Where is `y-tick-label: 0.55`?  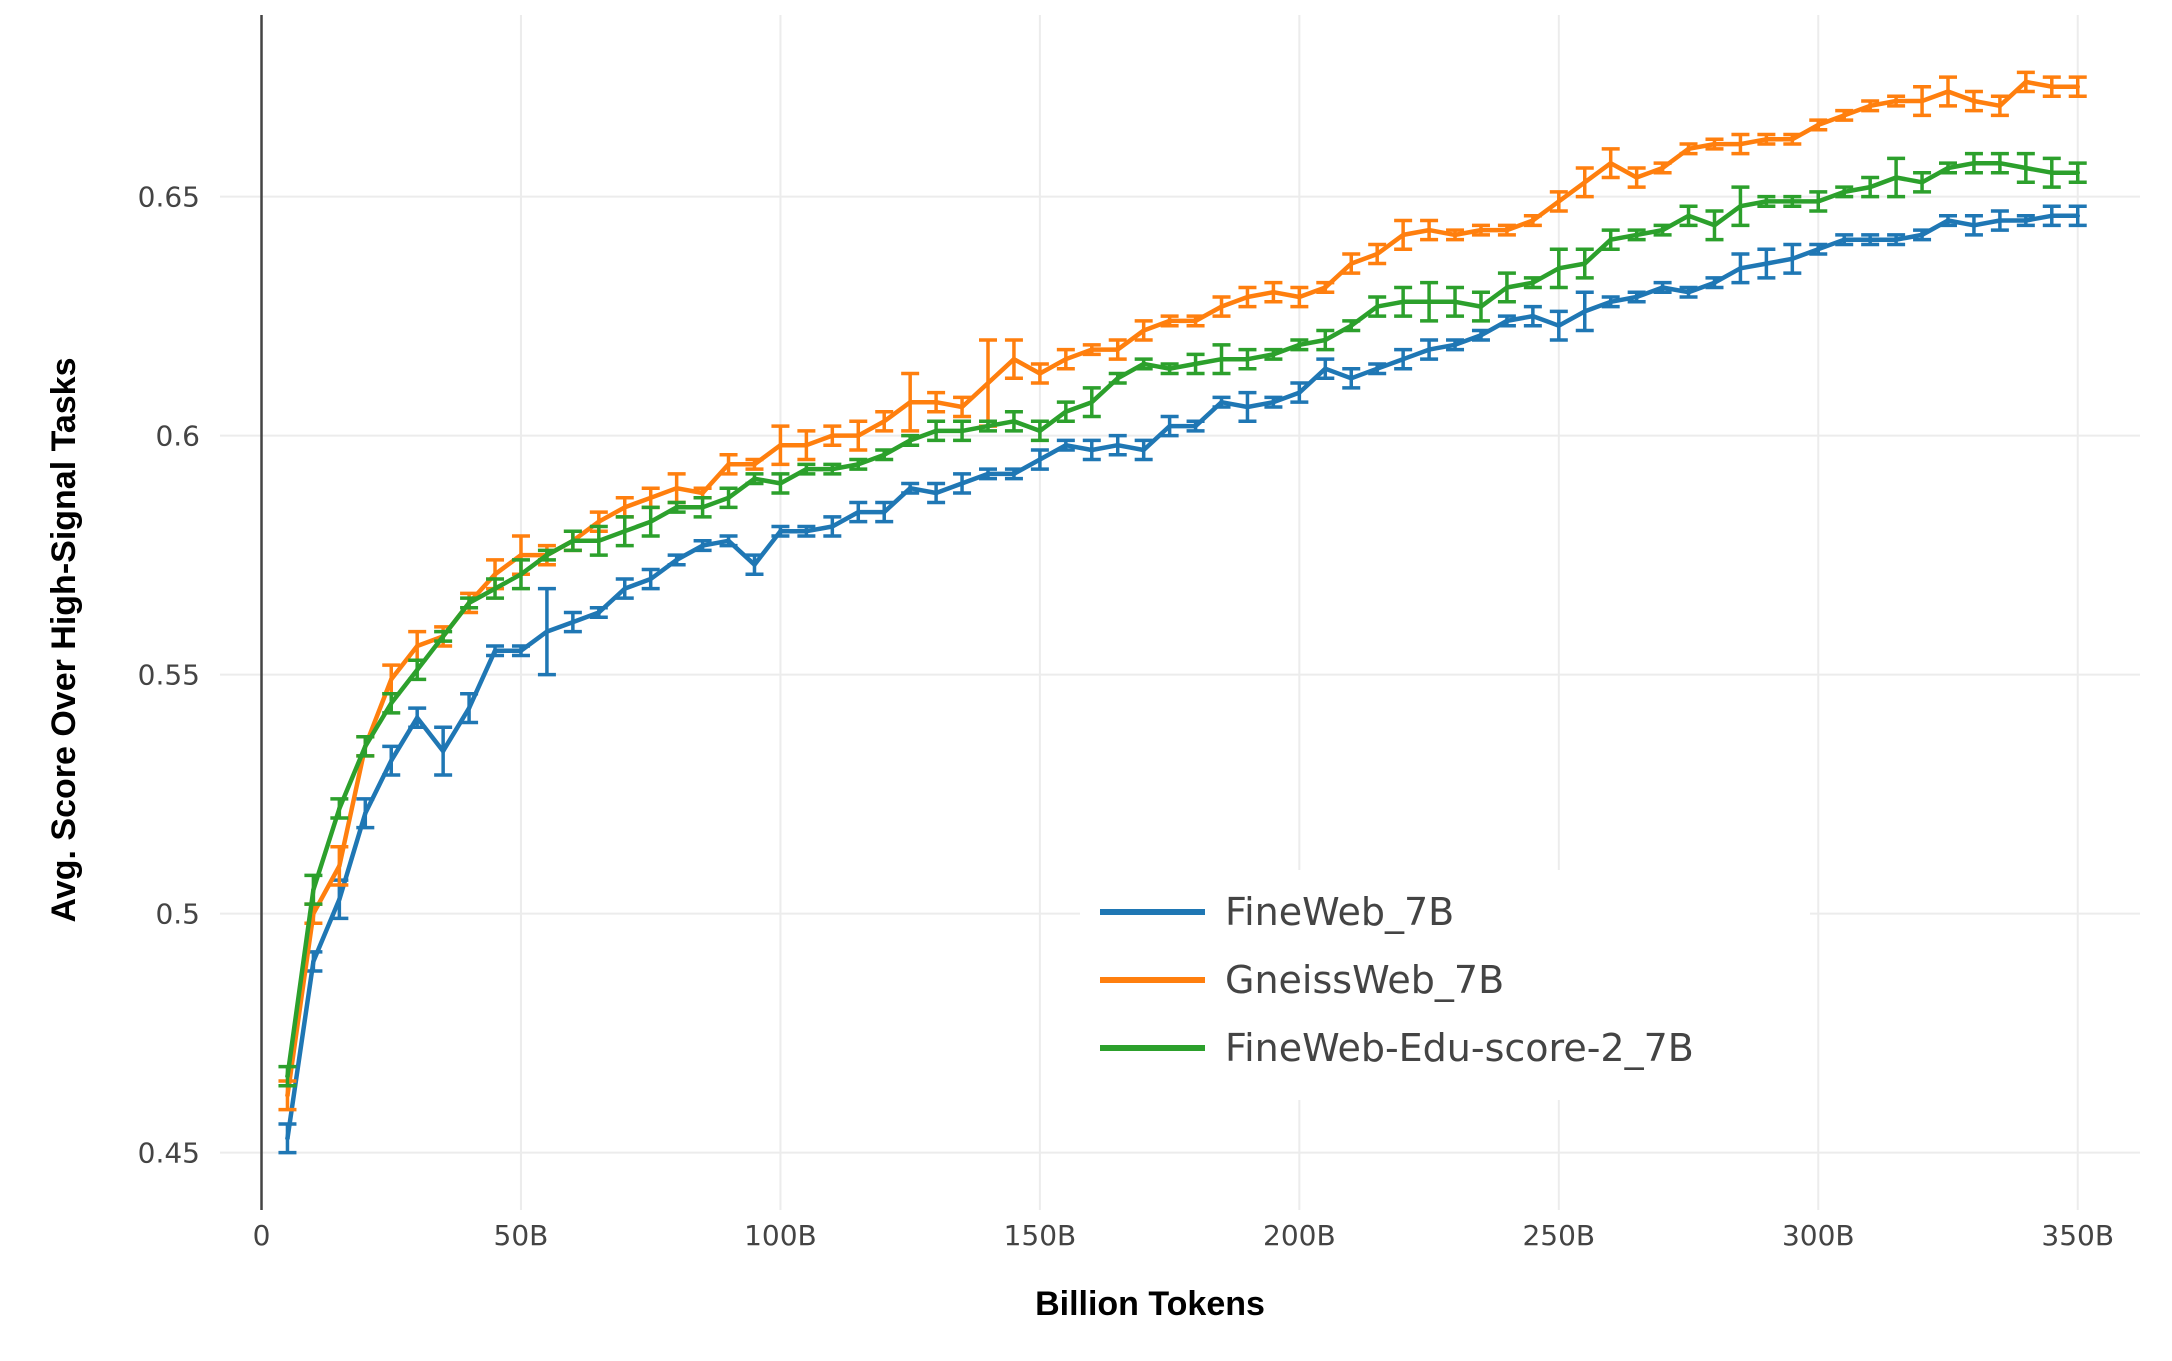 y-tick-label: 0.55 is located at coordinates (169, 675).